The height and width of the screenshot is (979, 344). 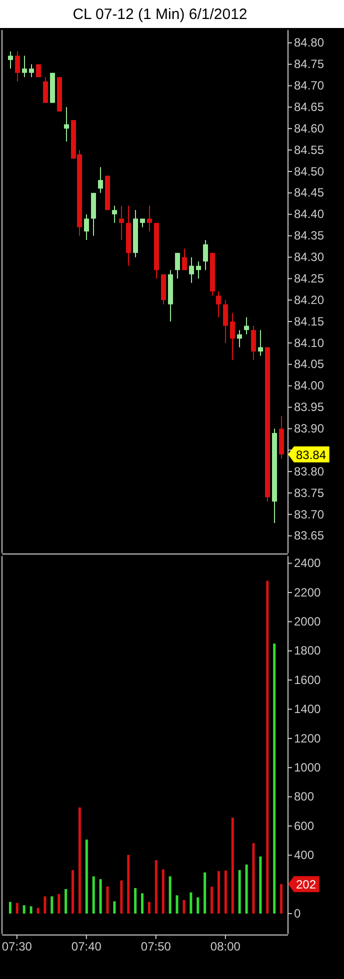 What do you see at coordinates (308, 621) in the screenshot?
I see `y-tick-label: 2000` at bounding box center [308, 621].